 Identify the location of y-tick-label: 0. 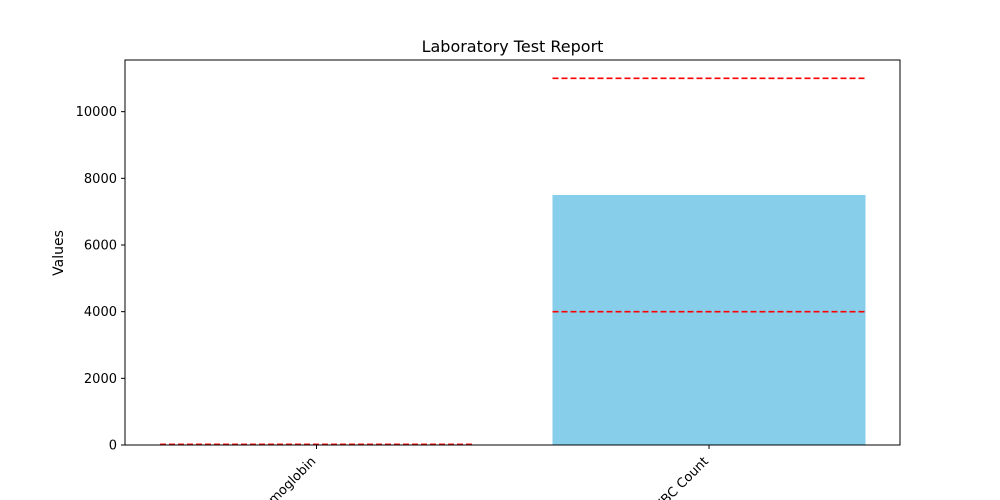
(113, 446).